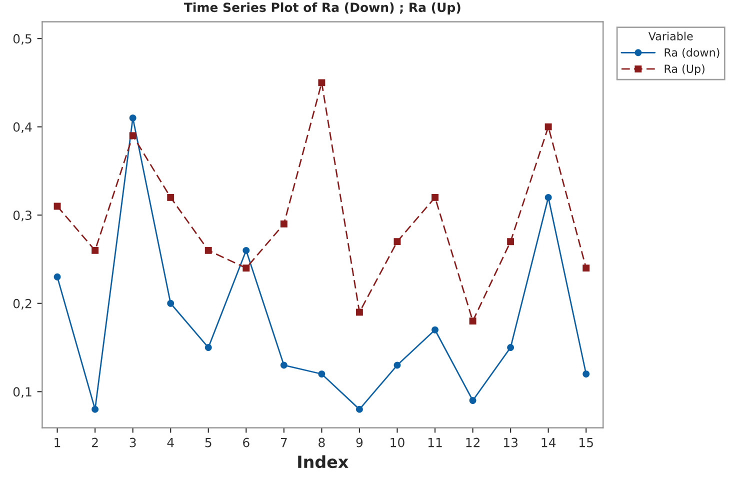 This screenshot has width=740, height=484. I want to click on x-tick-label: 2, so click(95, 443).